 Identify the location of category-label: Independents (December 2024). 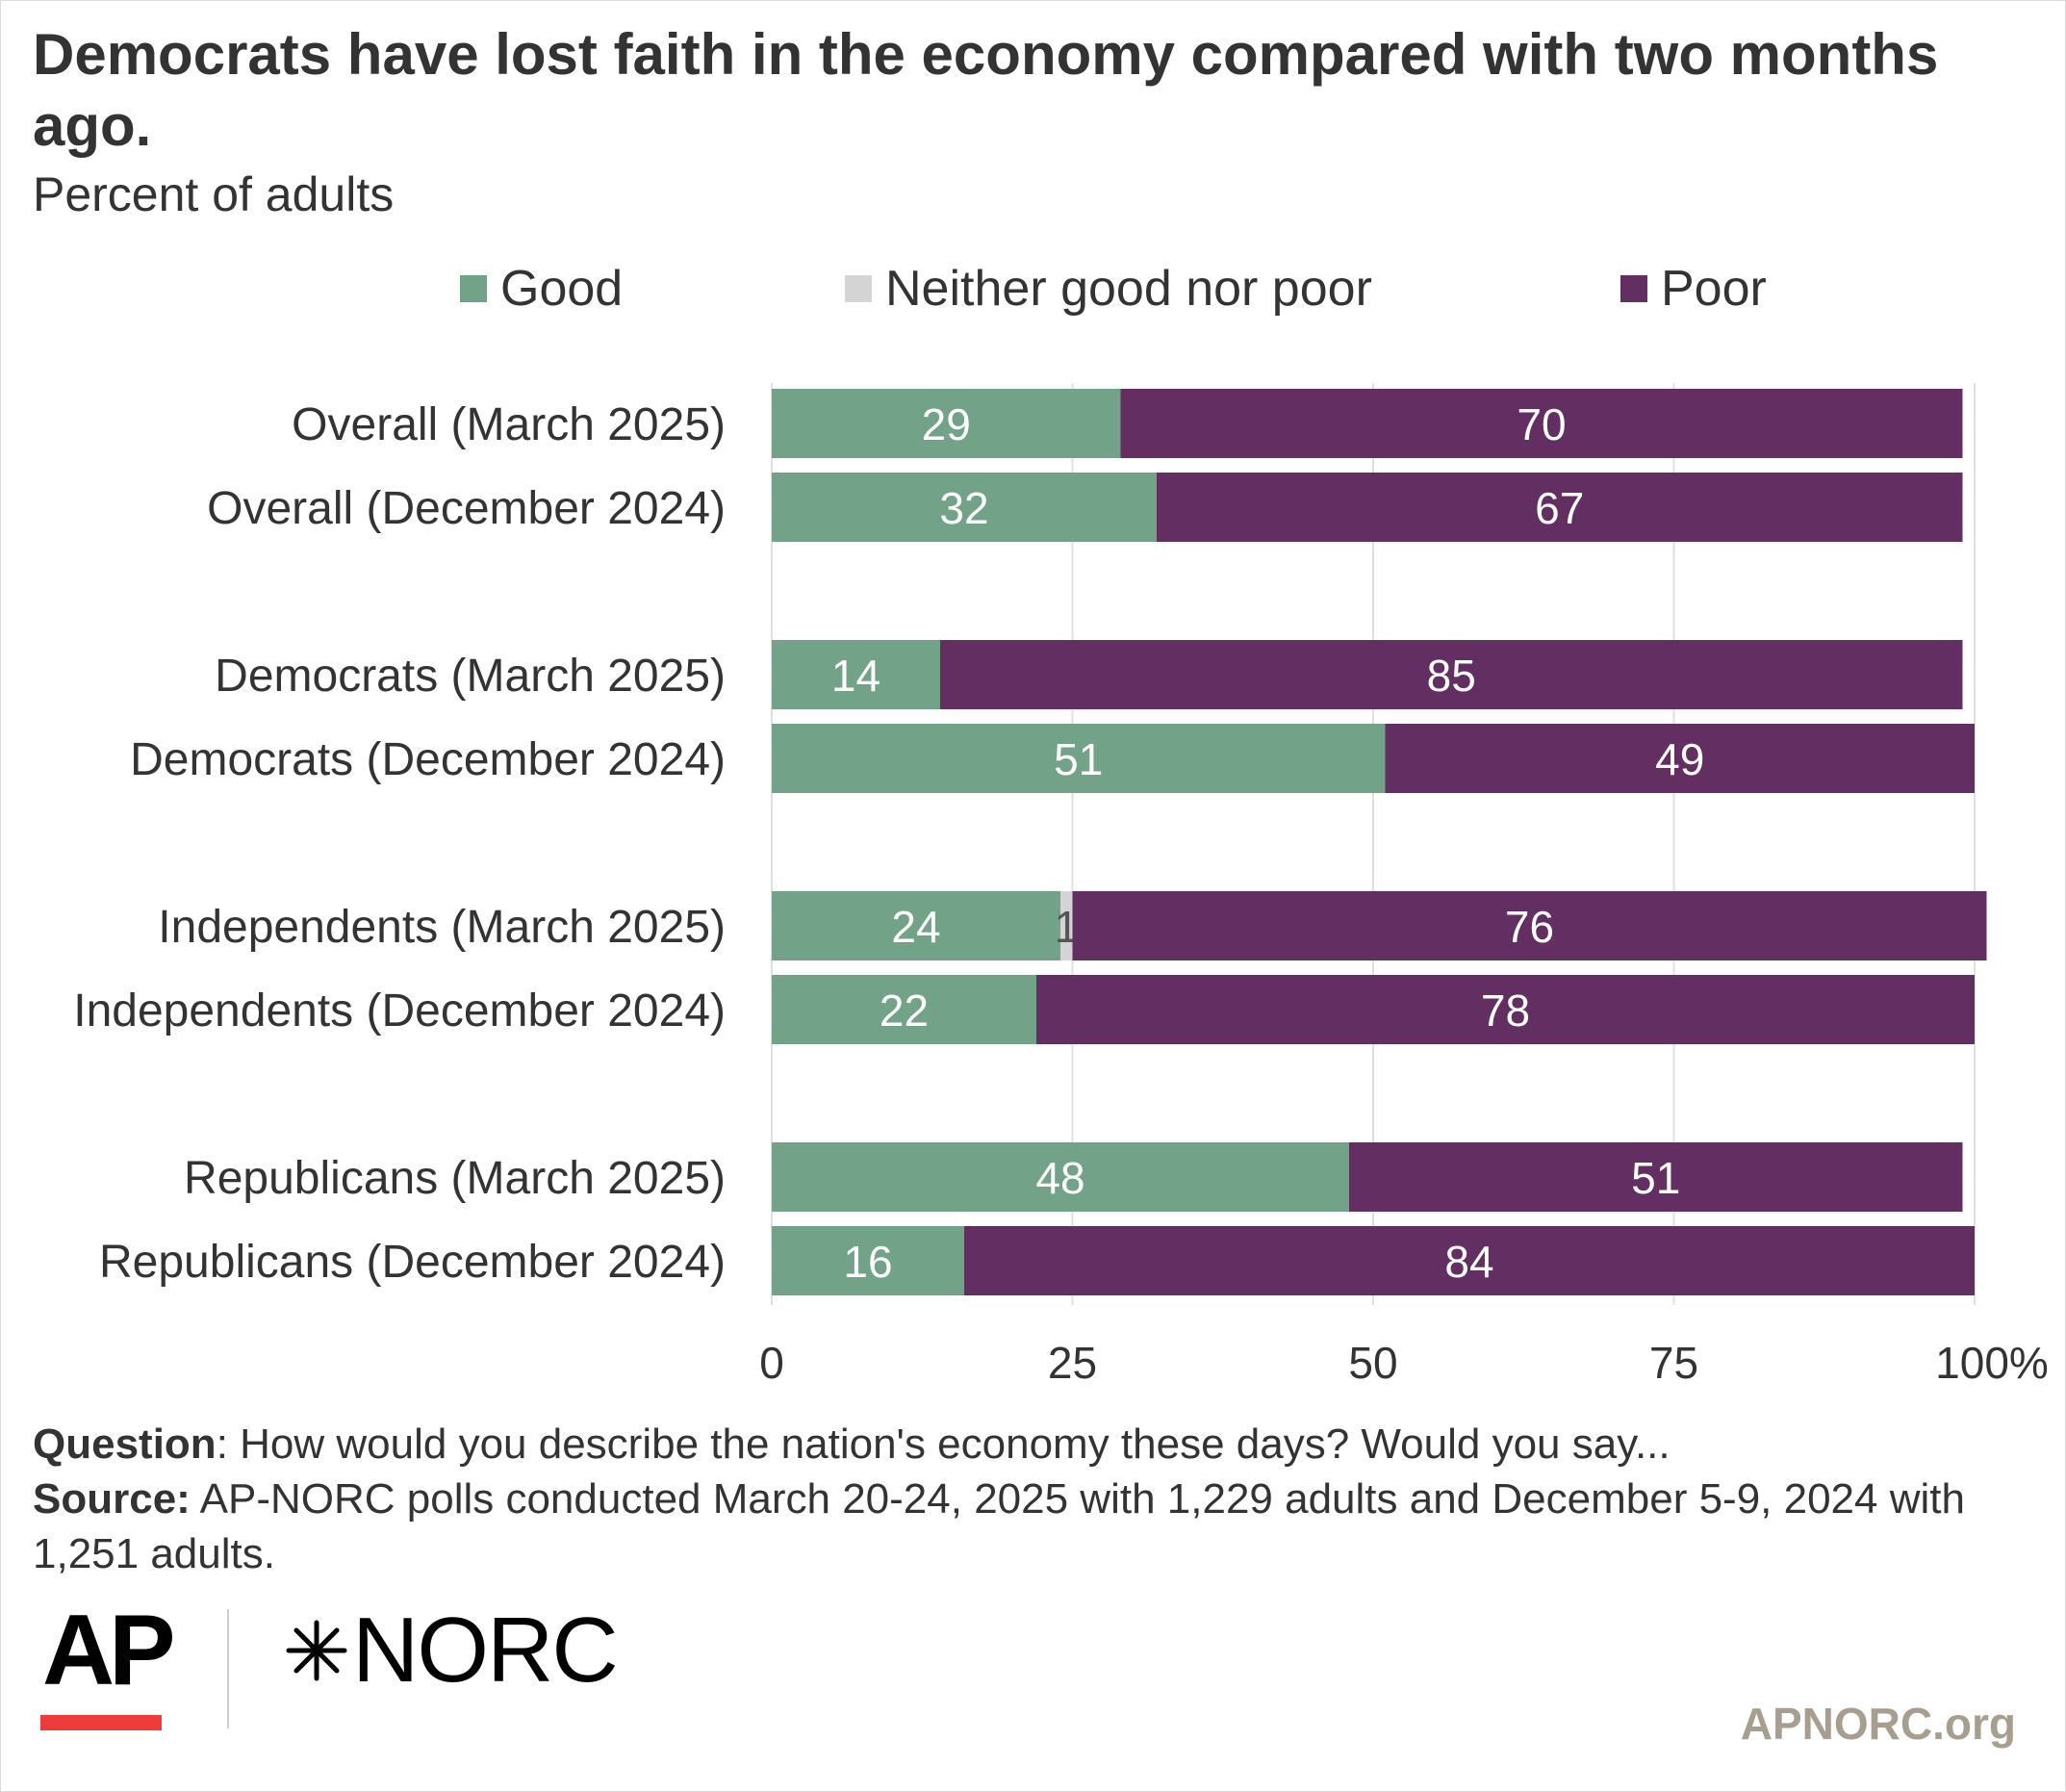
(400, 1011).